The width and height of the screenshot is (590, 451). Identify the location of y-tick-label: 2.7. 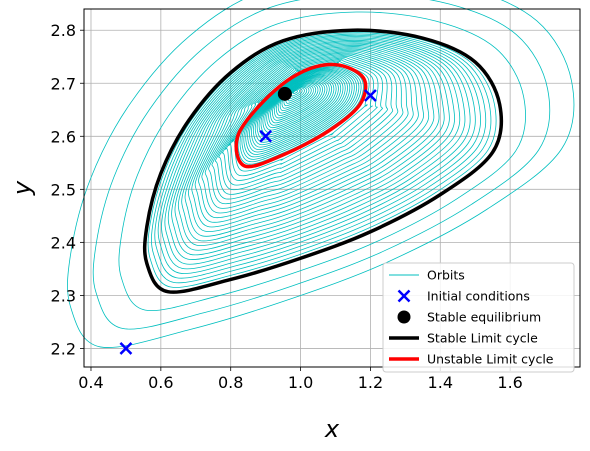
(63, 83).